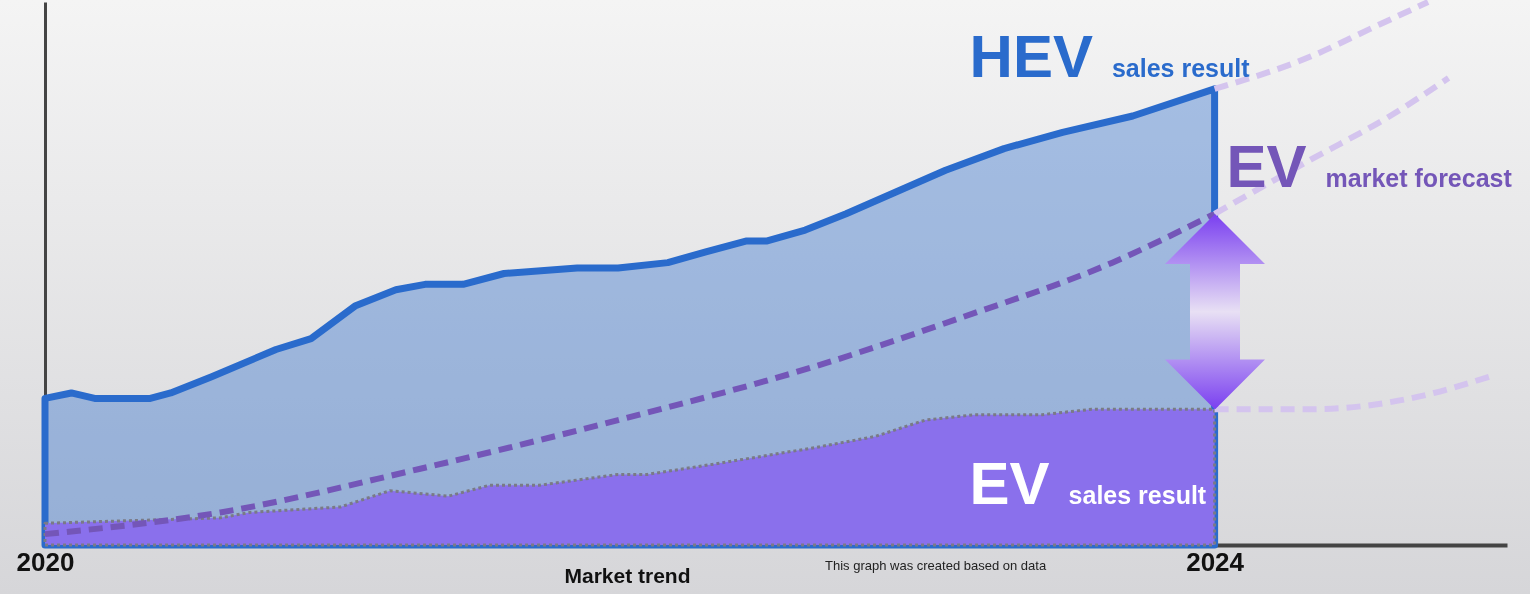  I want to click on series-label: EV sales result, so click(1088, 483).